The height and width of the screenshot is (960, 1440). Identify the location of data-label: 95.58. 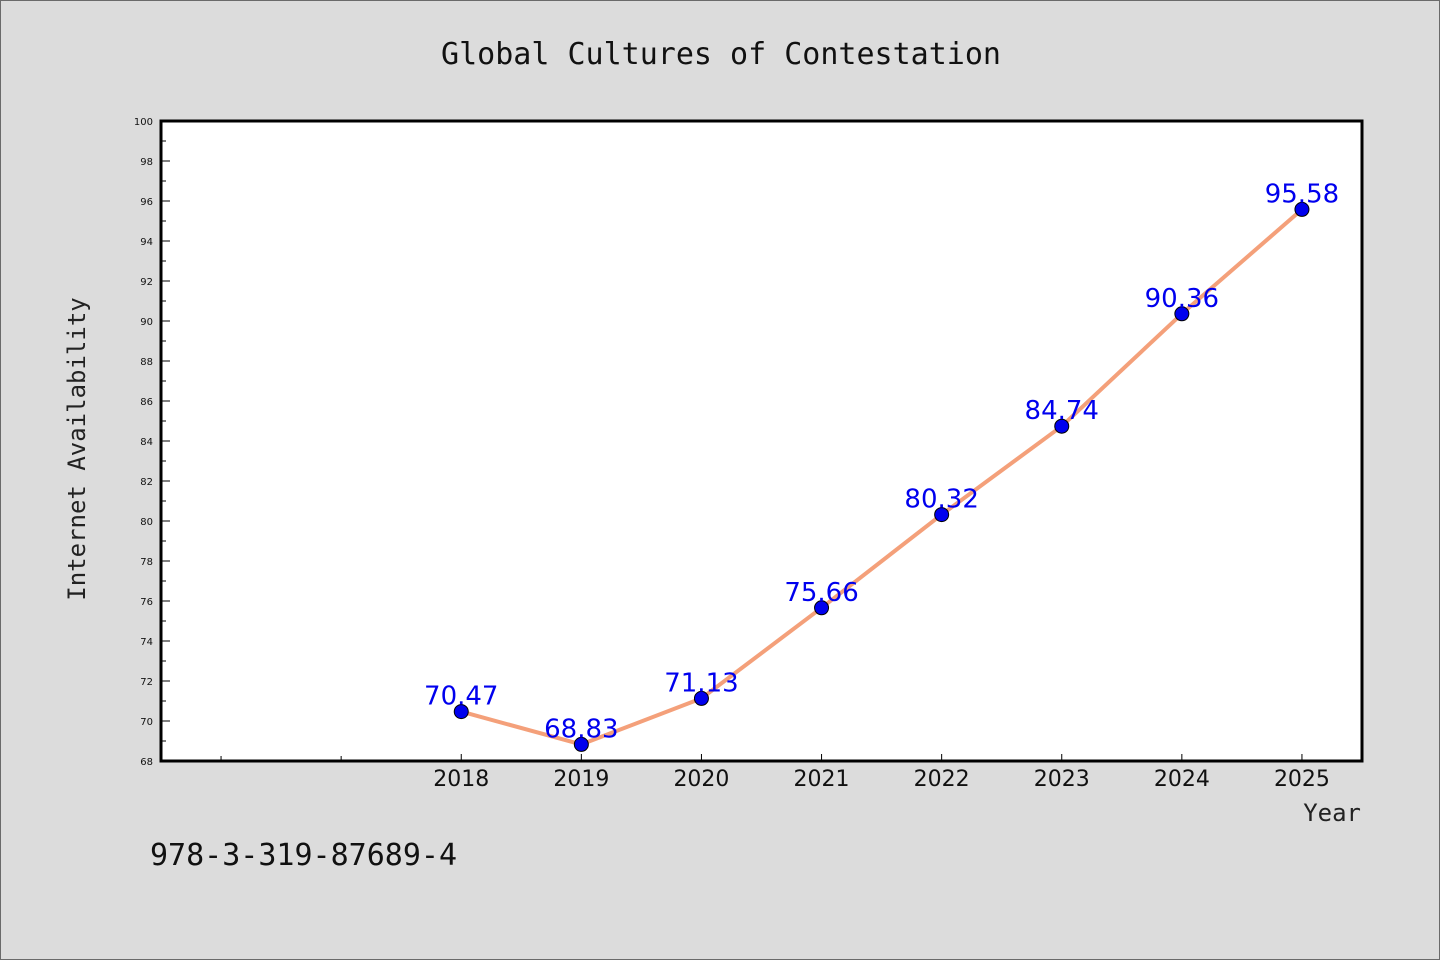
(1302, 194).